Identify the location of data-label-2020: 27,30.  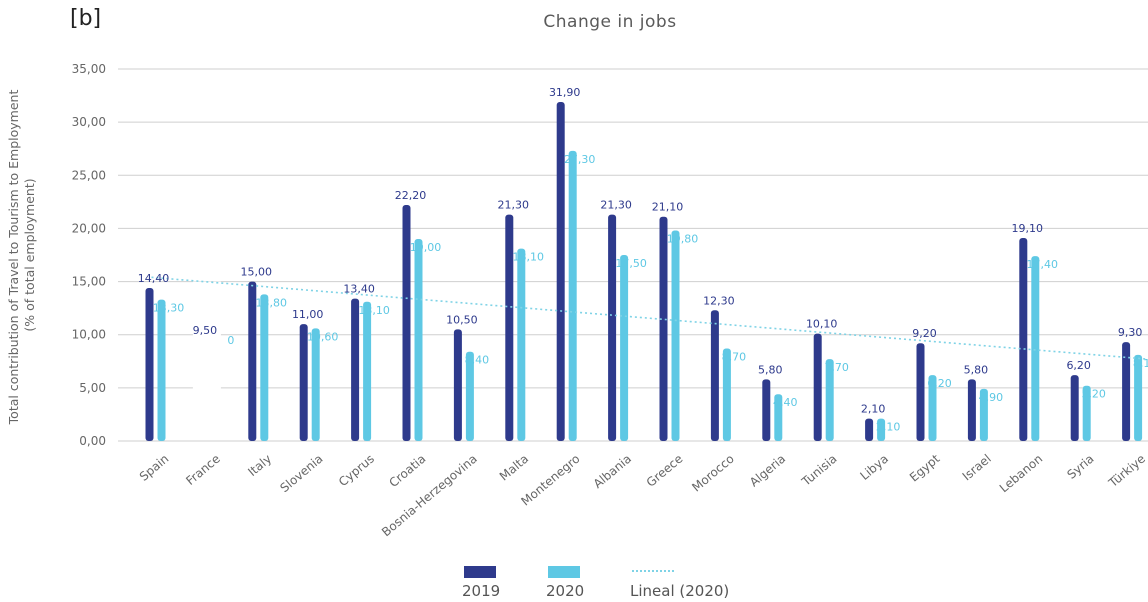
(580, 159).